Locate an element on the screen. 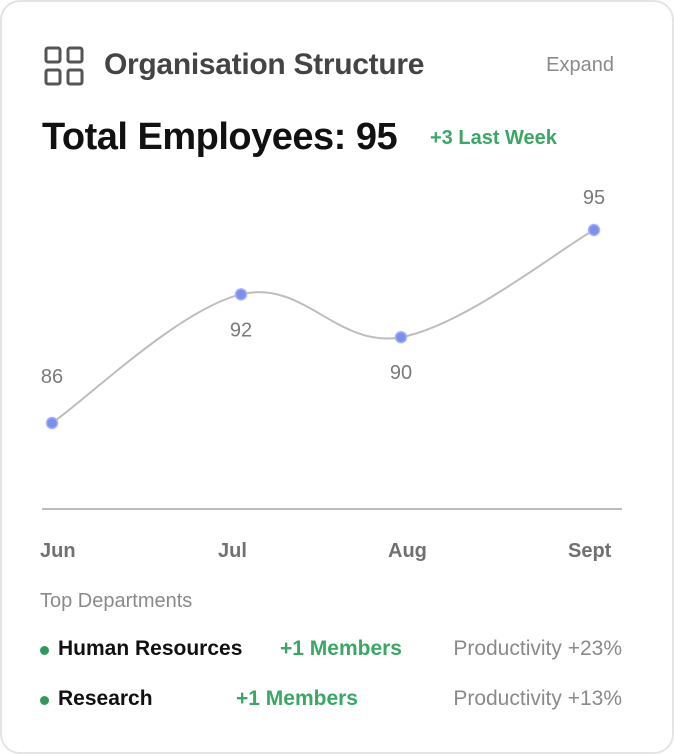 This screenshot has height=754, width=674. department-name: Research is located at coordinates (105, 698).